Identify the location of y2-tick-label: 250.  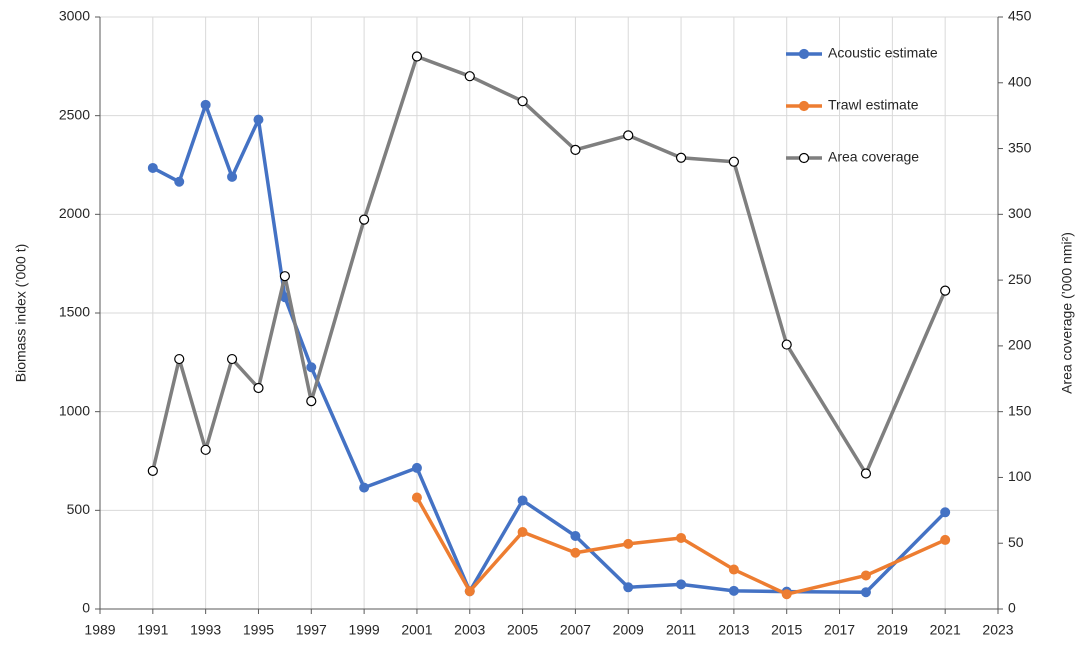
(1020, 279).